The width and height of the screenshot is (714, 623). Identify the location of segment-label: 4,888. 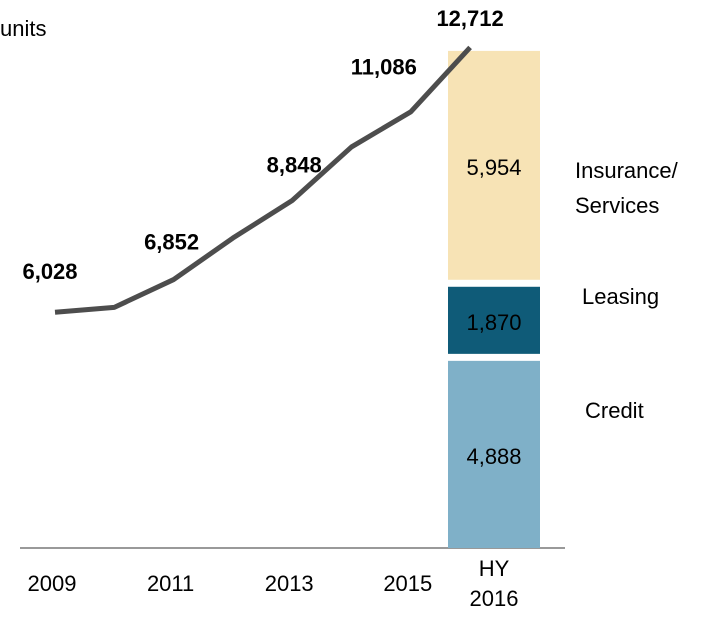
(493, 456).